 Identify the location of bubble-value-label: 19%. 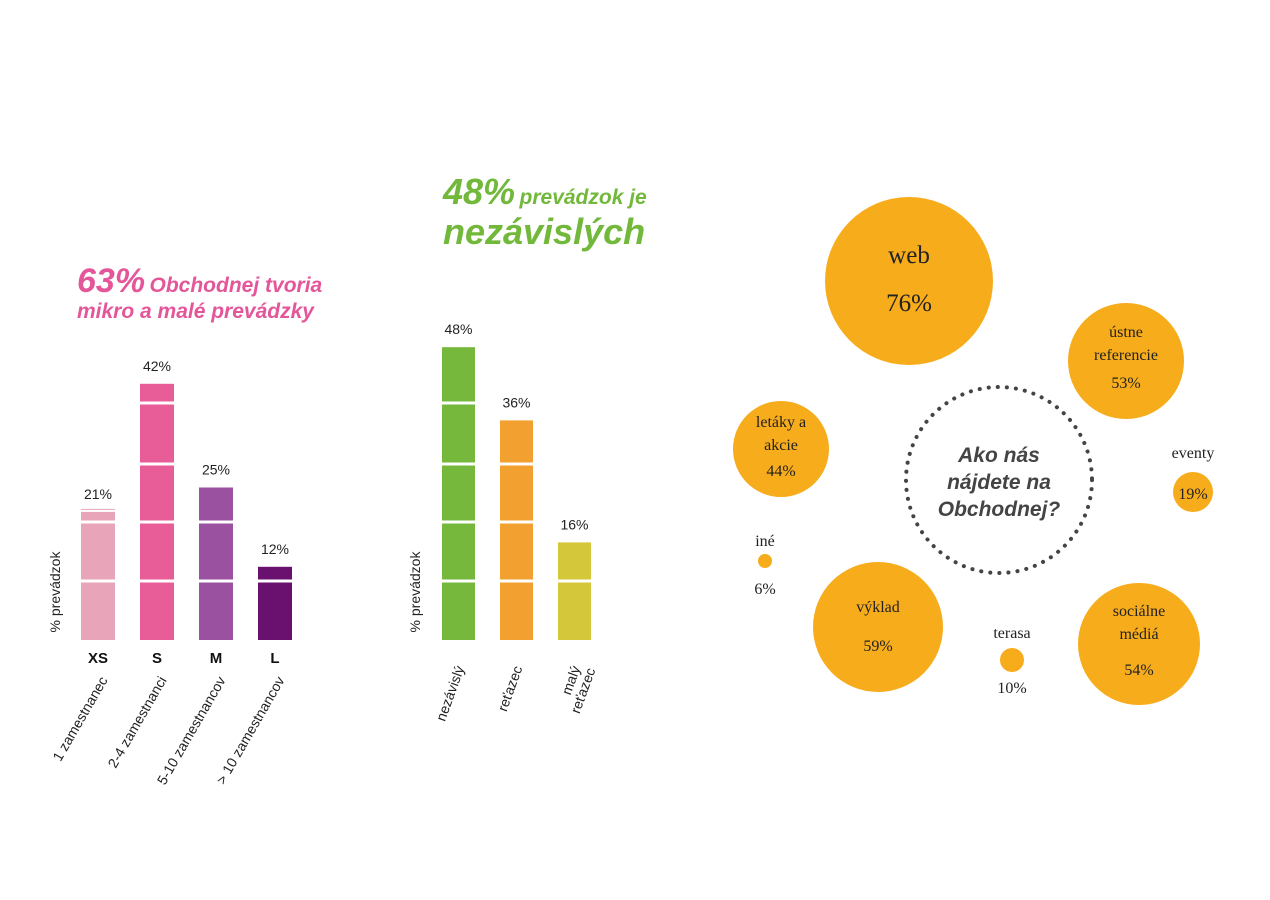
(1192, 494).